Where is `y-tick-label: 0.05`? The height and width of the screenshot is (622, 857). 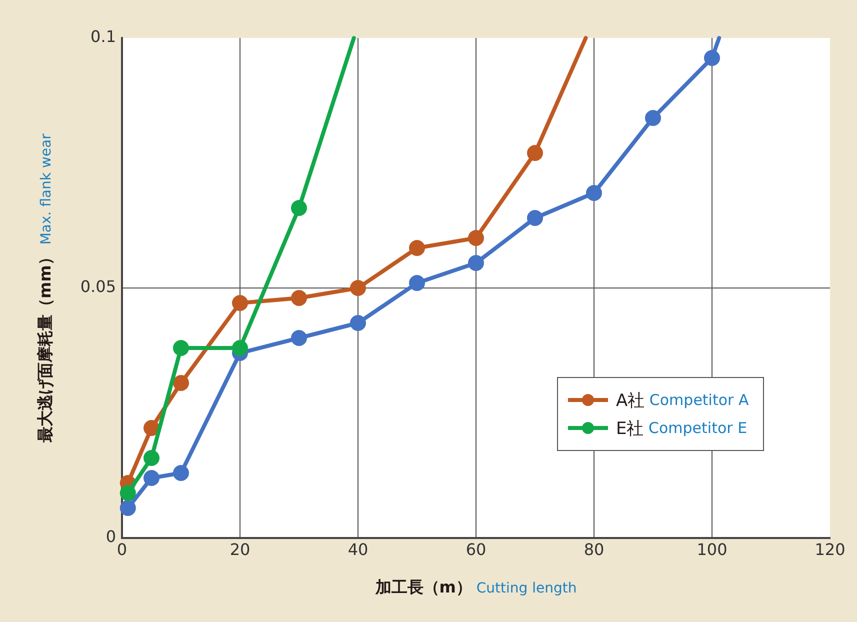 y-tick-label: 0.05 is located at coordinates (98, 286).